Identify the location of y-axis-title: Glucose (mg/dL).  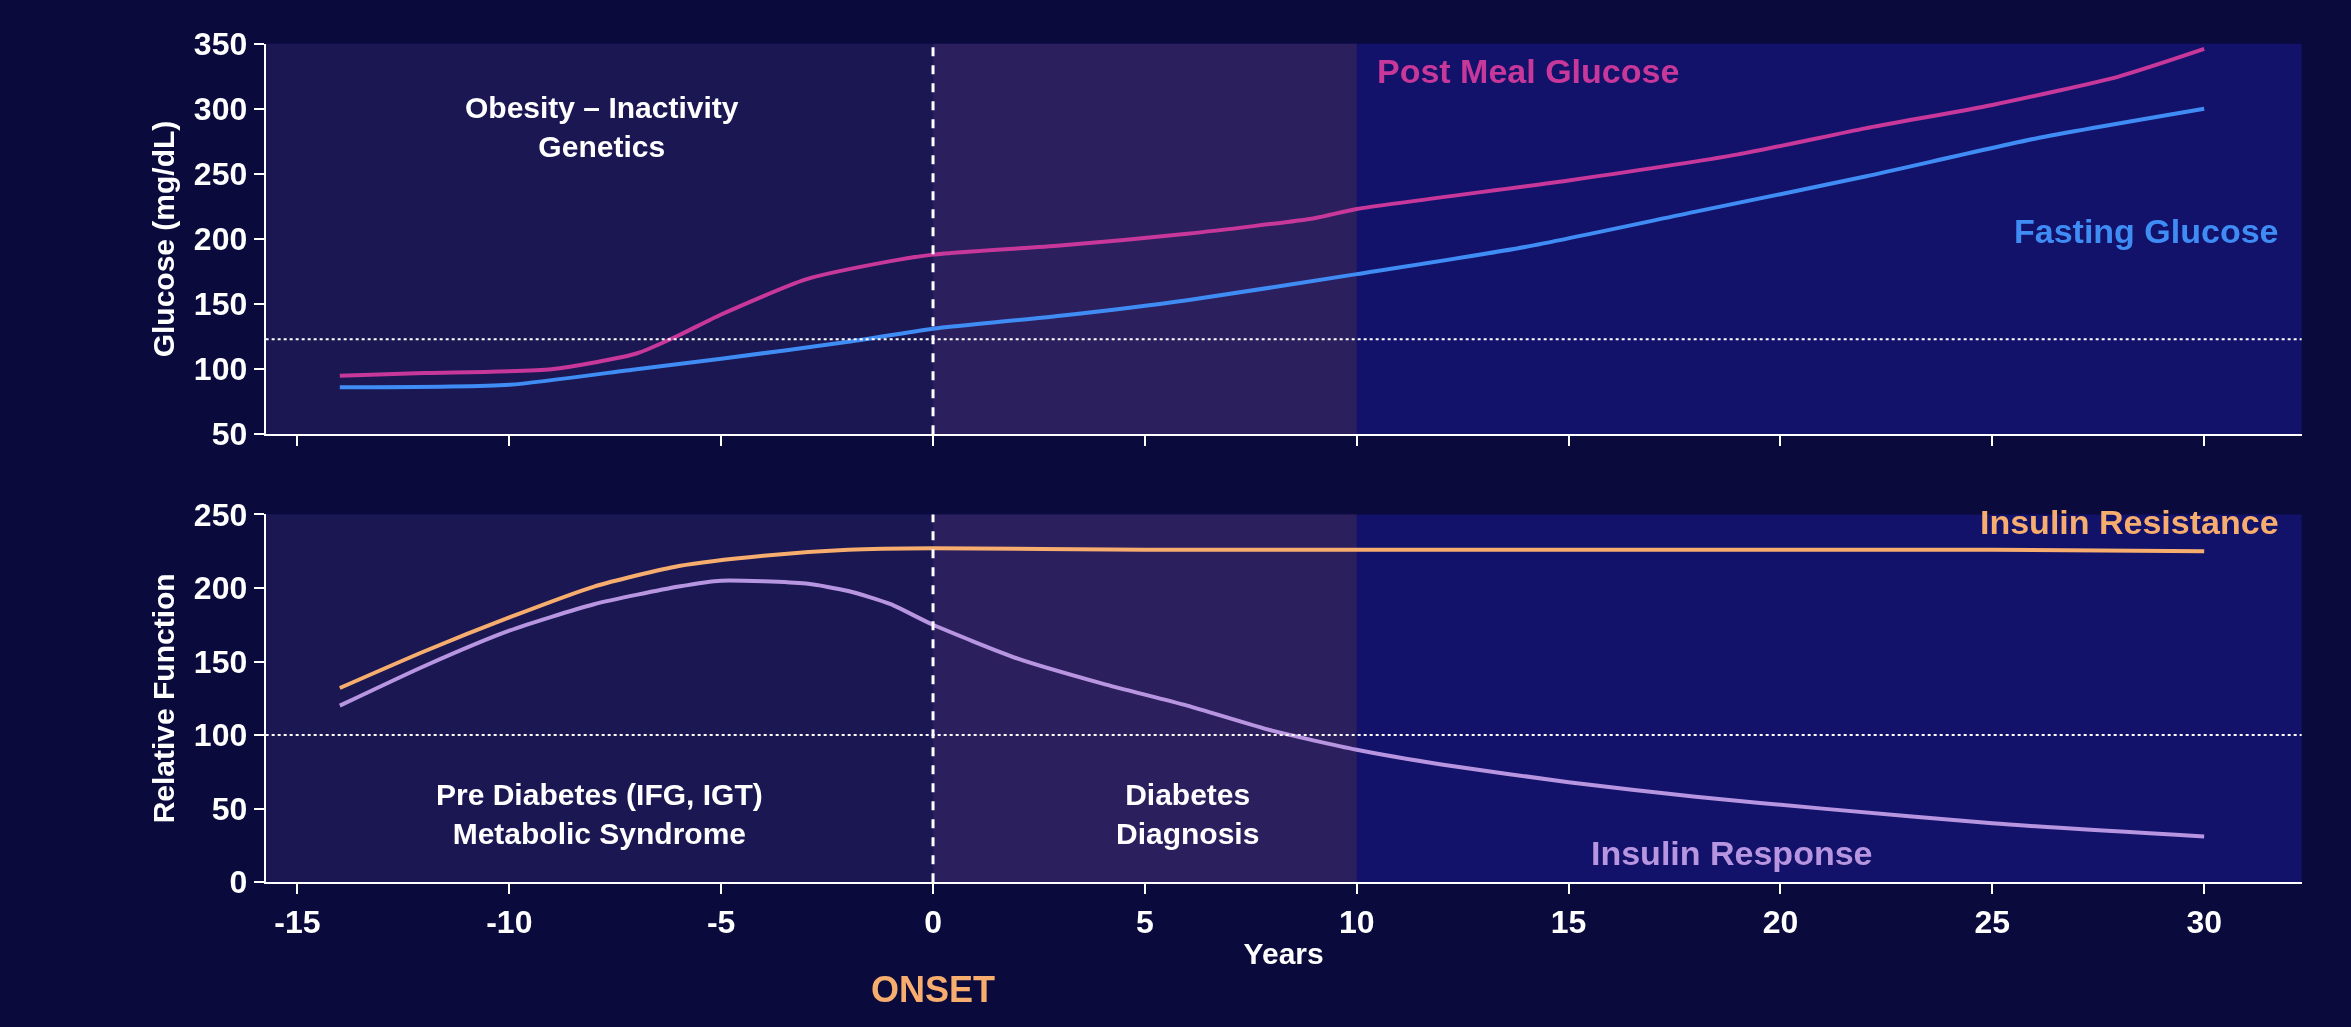
(164, 239).